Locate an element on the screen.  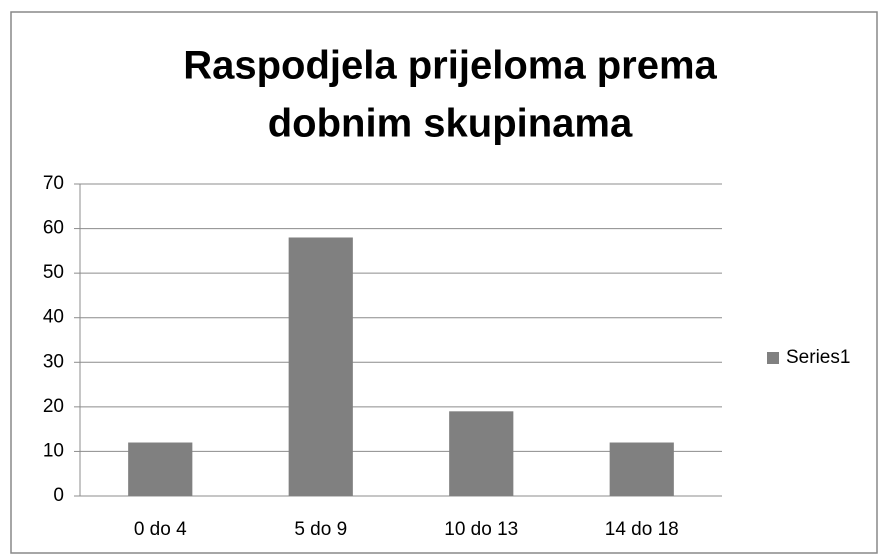
y-tick-label: 60 is located at coordinates (53, 228).